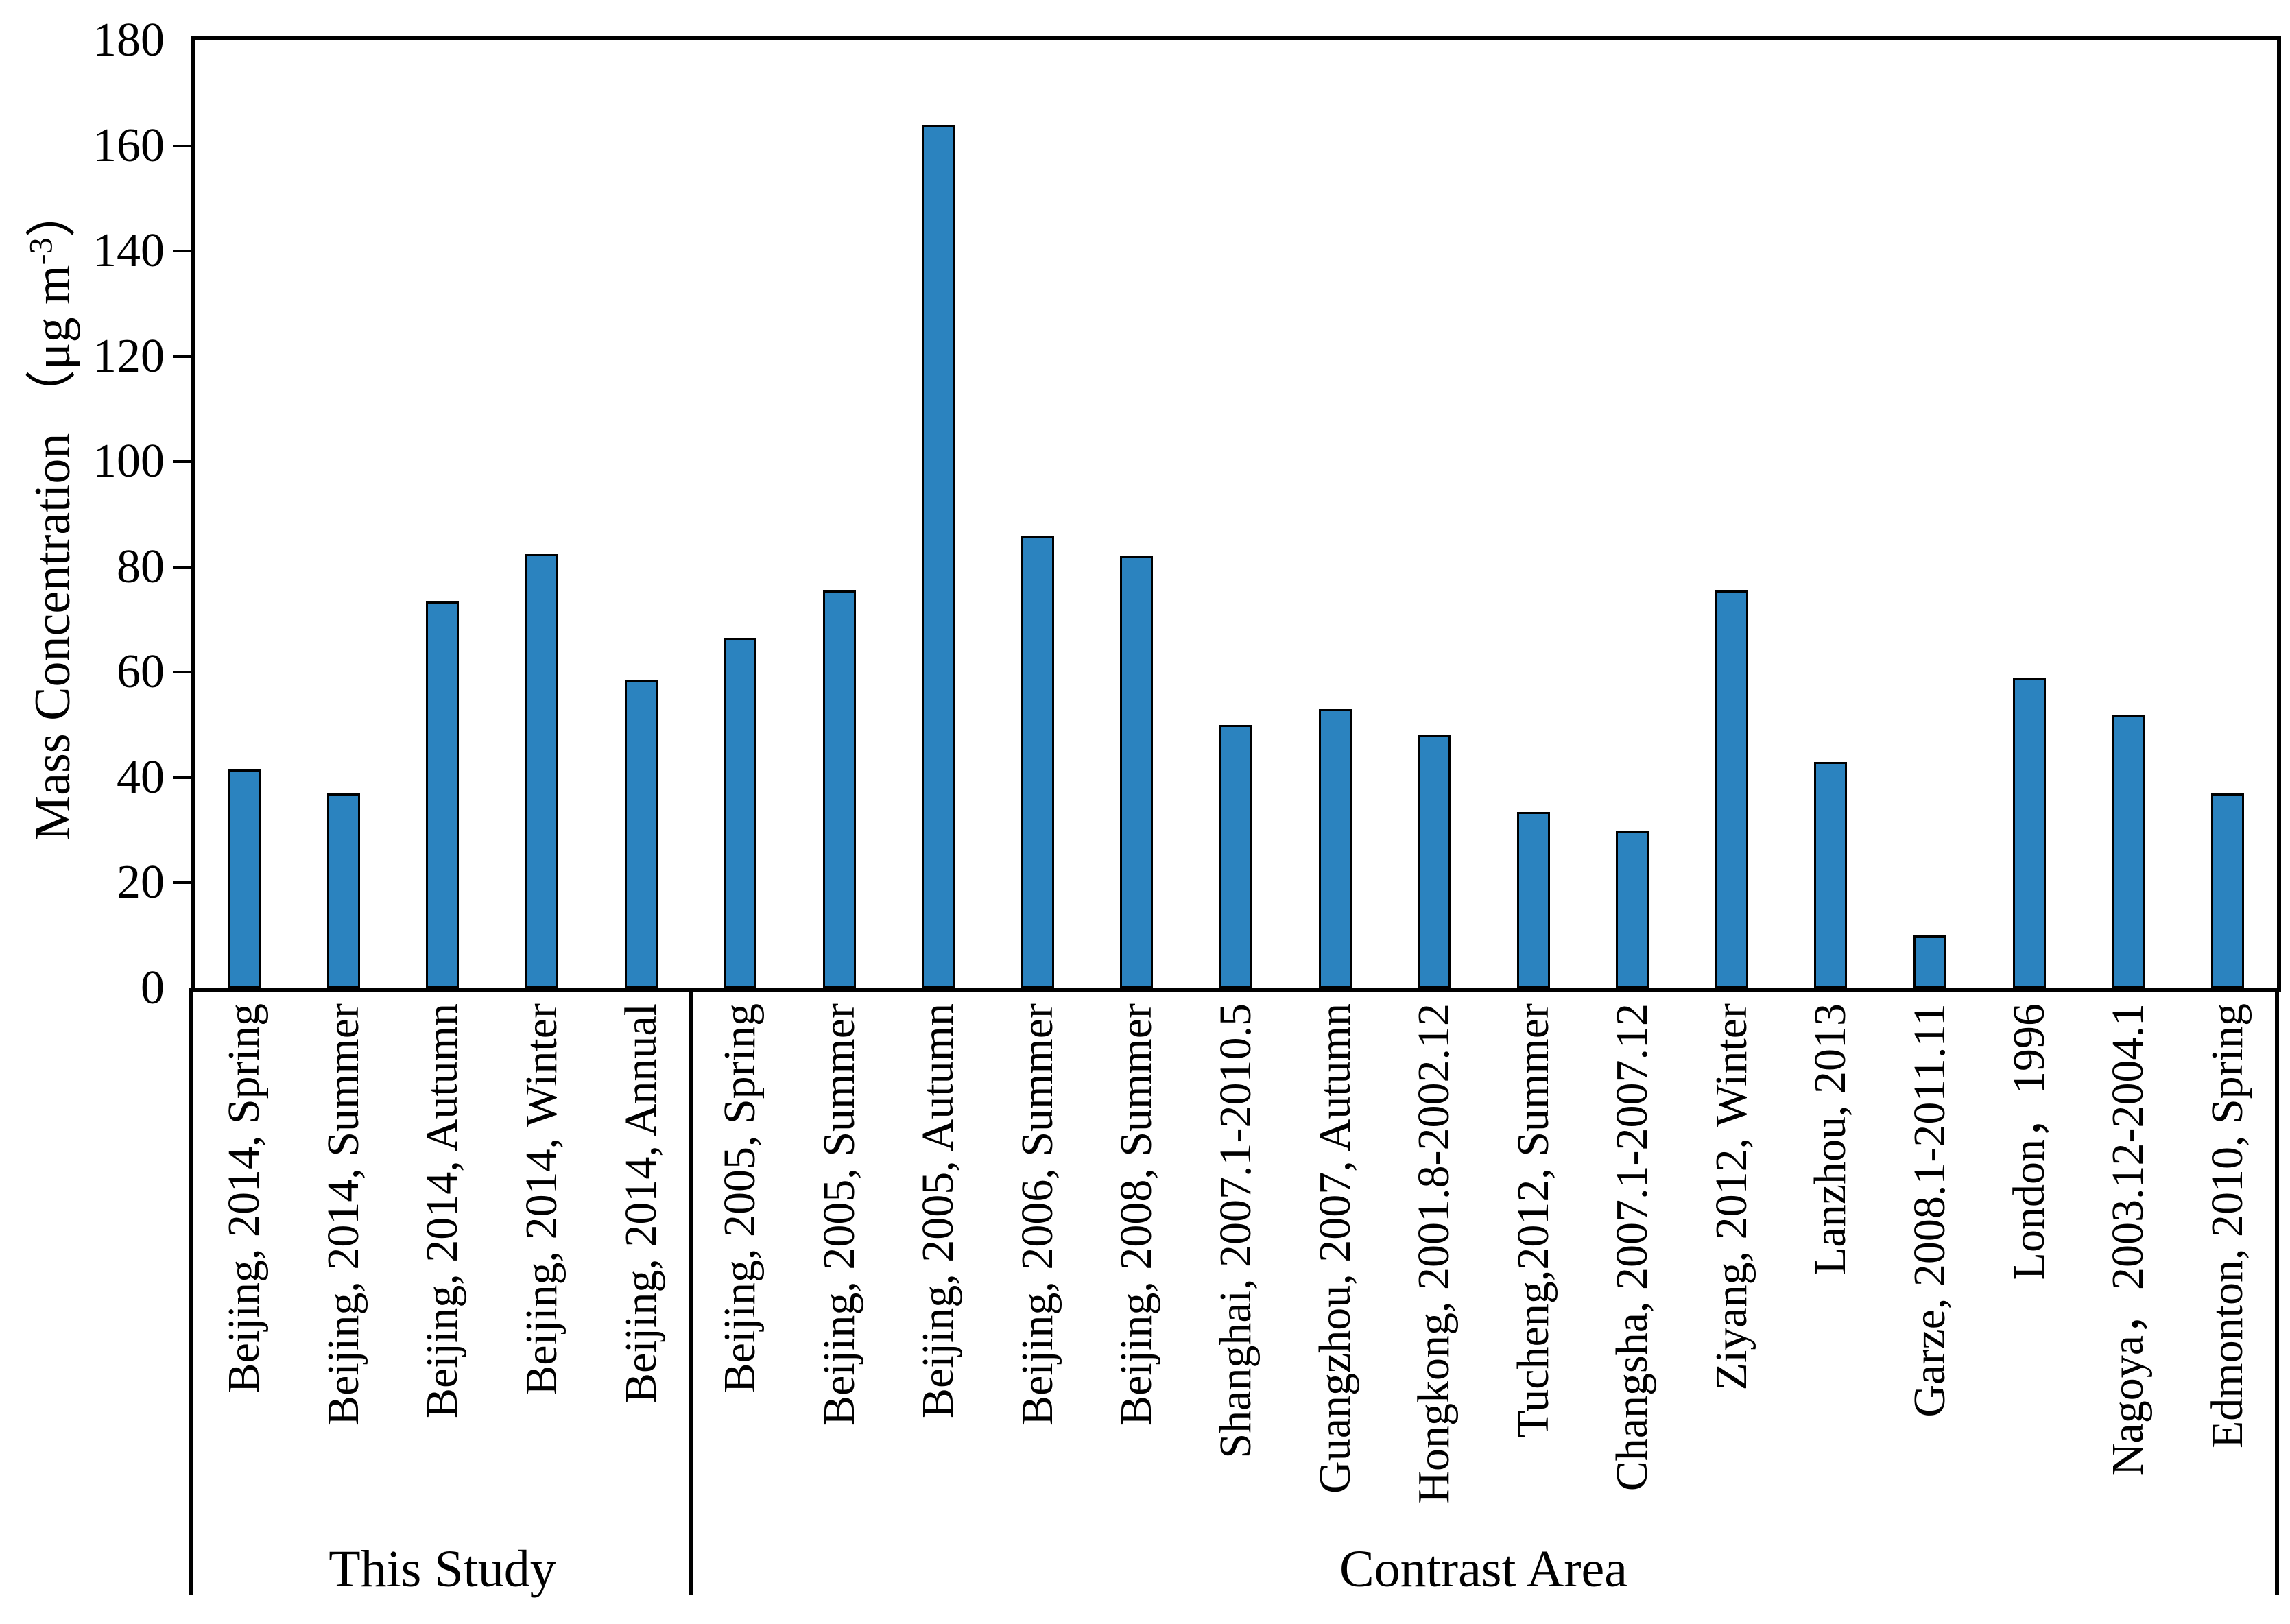  Describe the element at coordinates (641, 1203) in the screenshot. I see `x-category-label-5: Beijing, 2014, Annual` at that location.